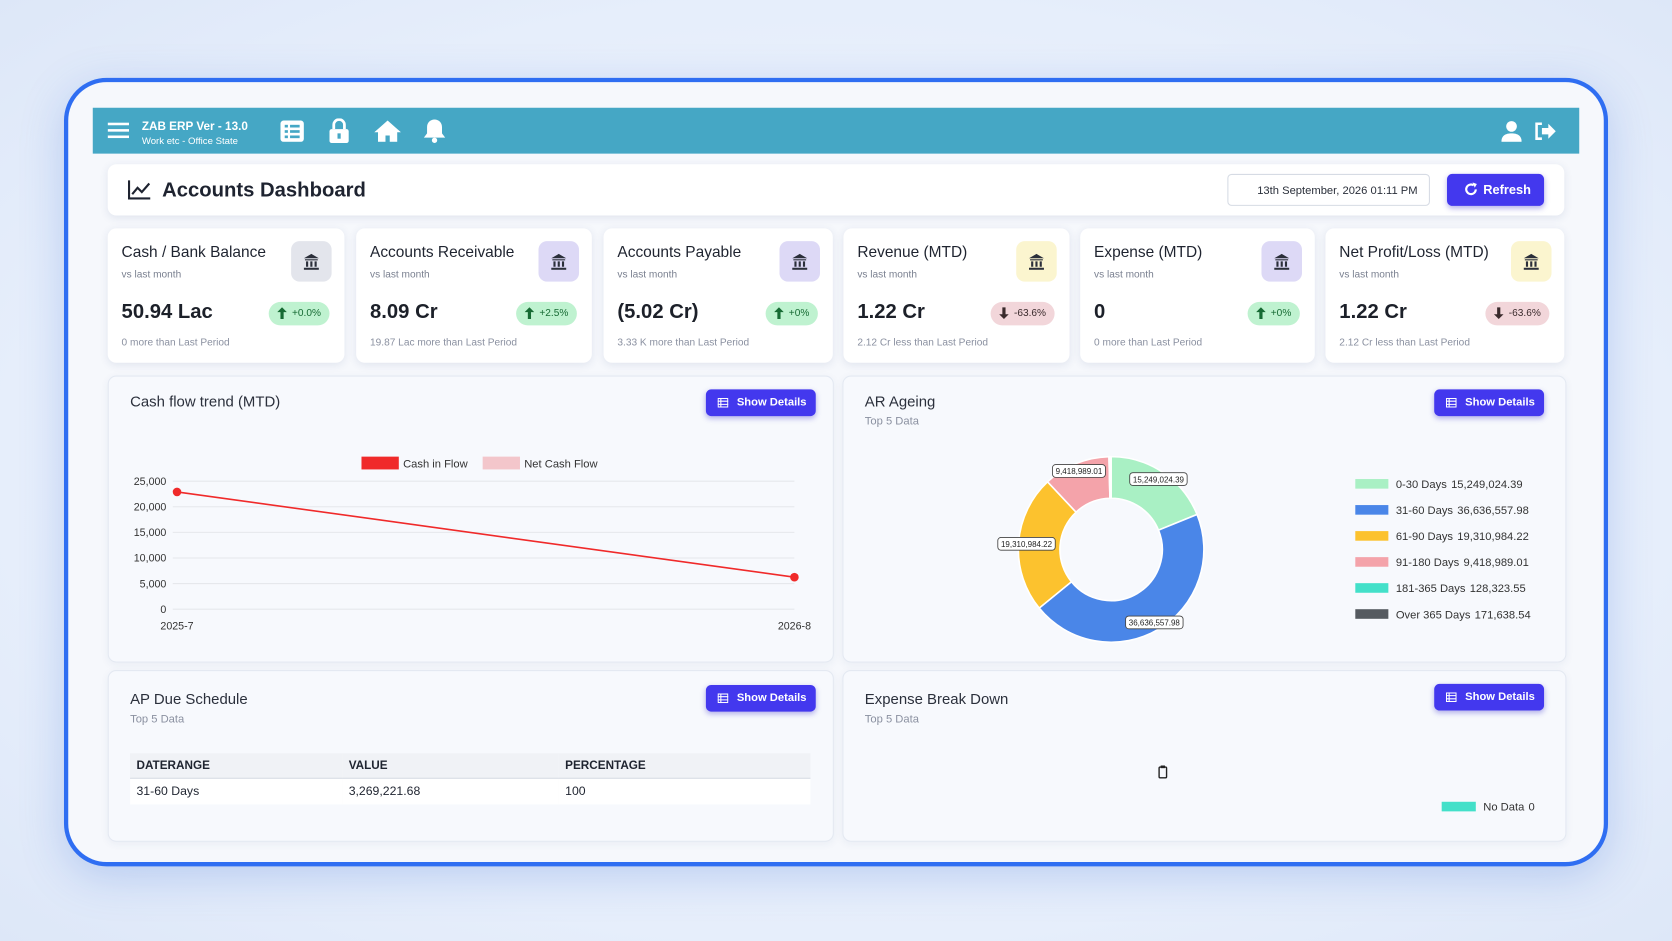 The height and width of the screenshot is (941, 1672). What do you see at coordinates (684, 791) in the screenshot?
I see `table-cell: 100` at bounding box center [684, 791].